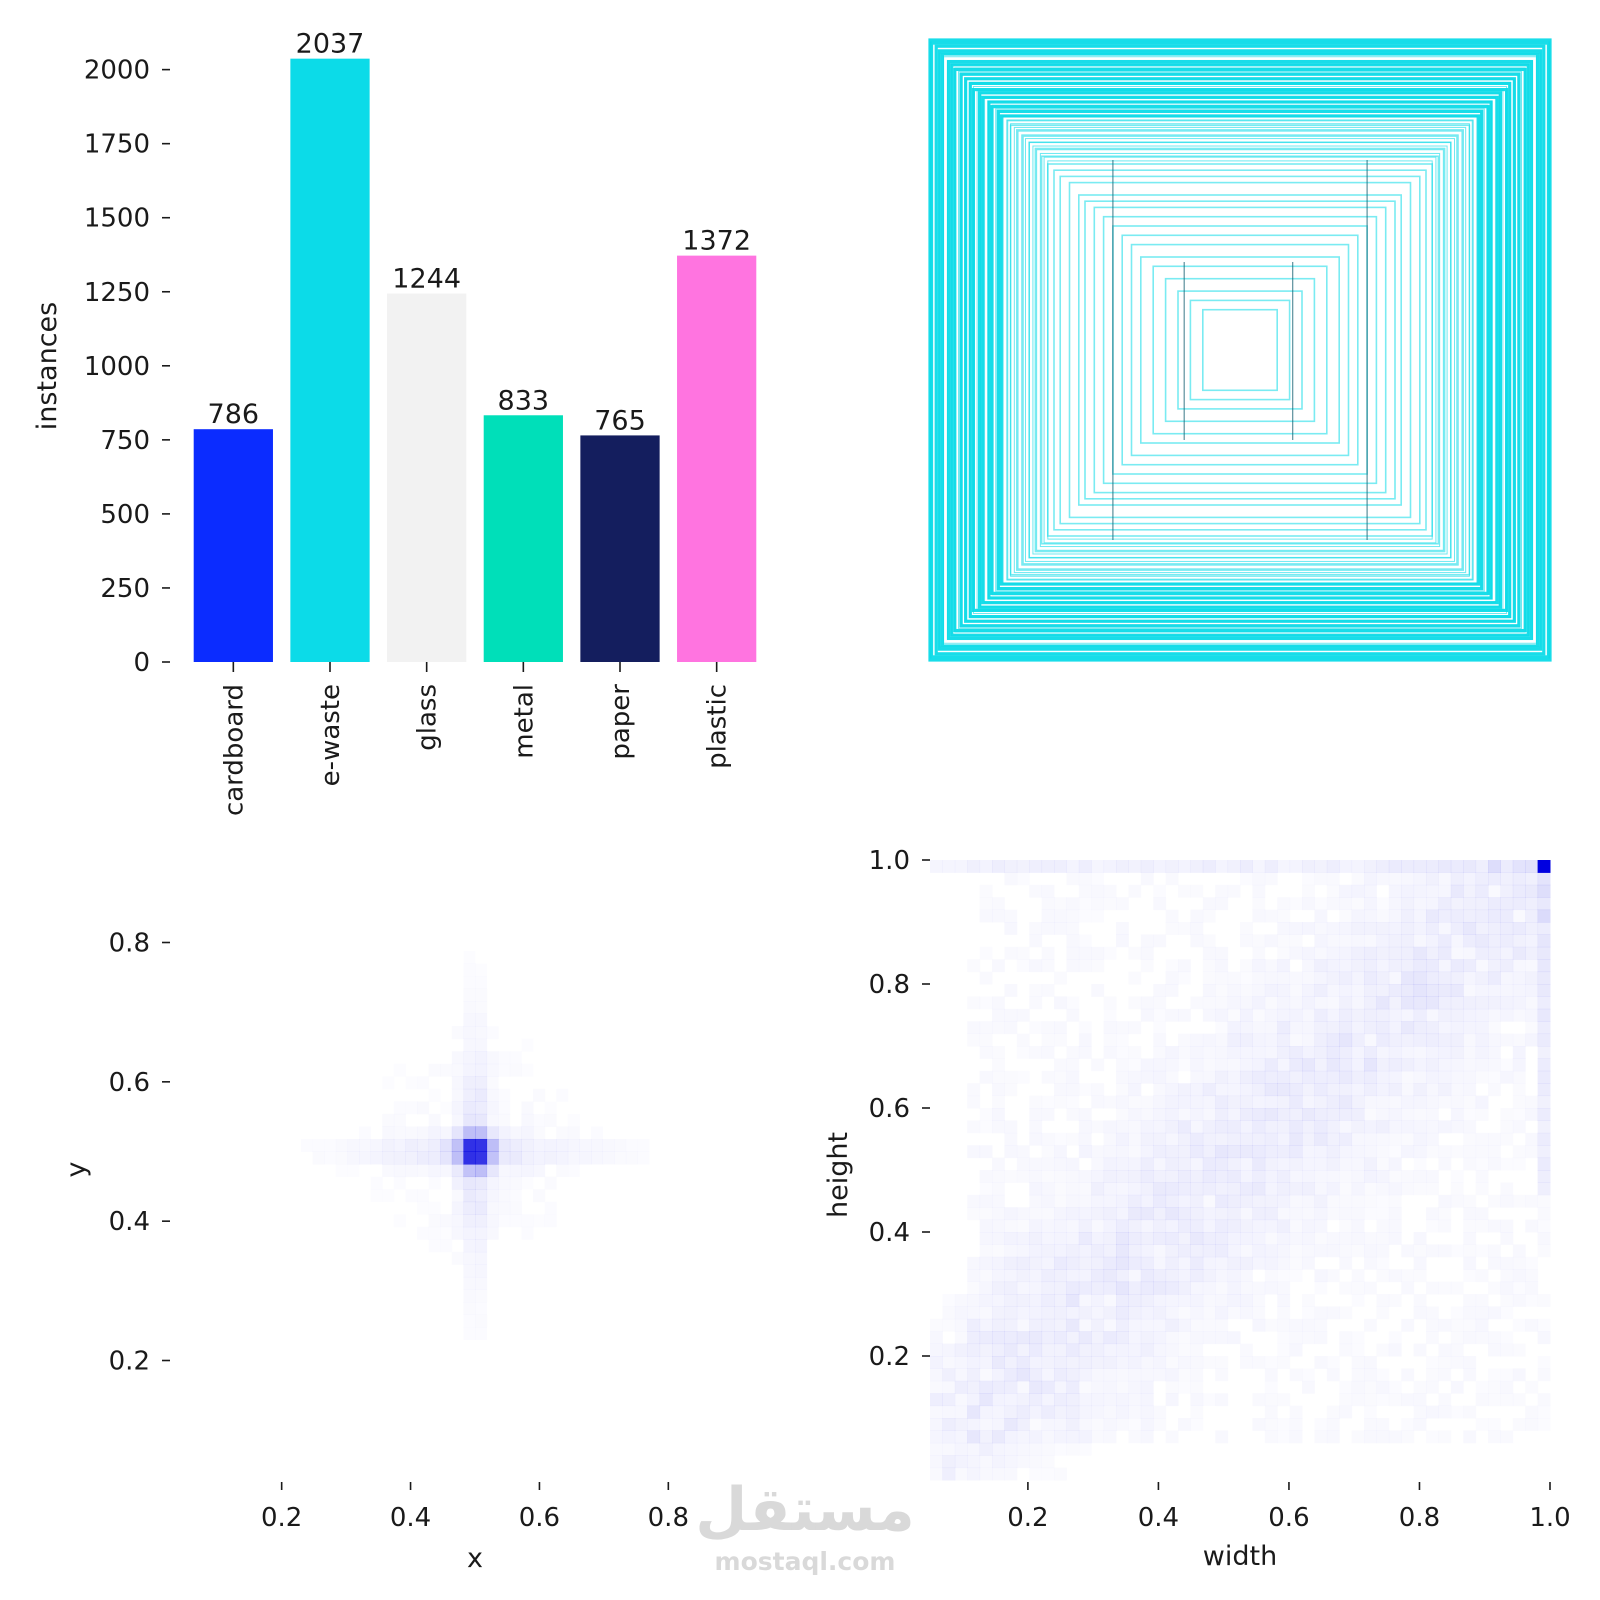 Image resolution: width=1600 pixels, height=1600 pixels. Describe the element at coordinates (838, 1175) in the screenshot. I see `y-axis-label: height` at that location.